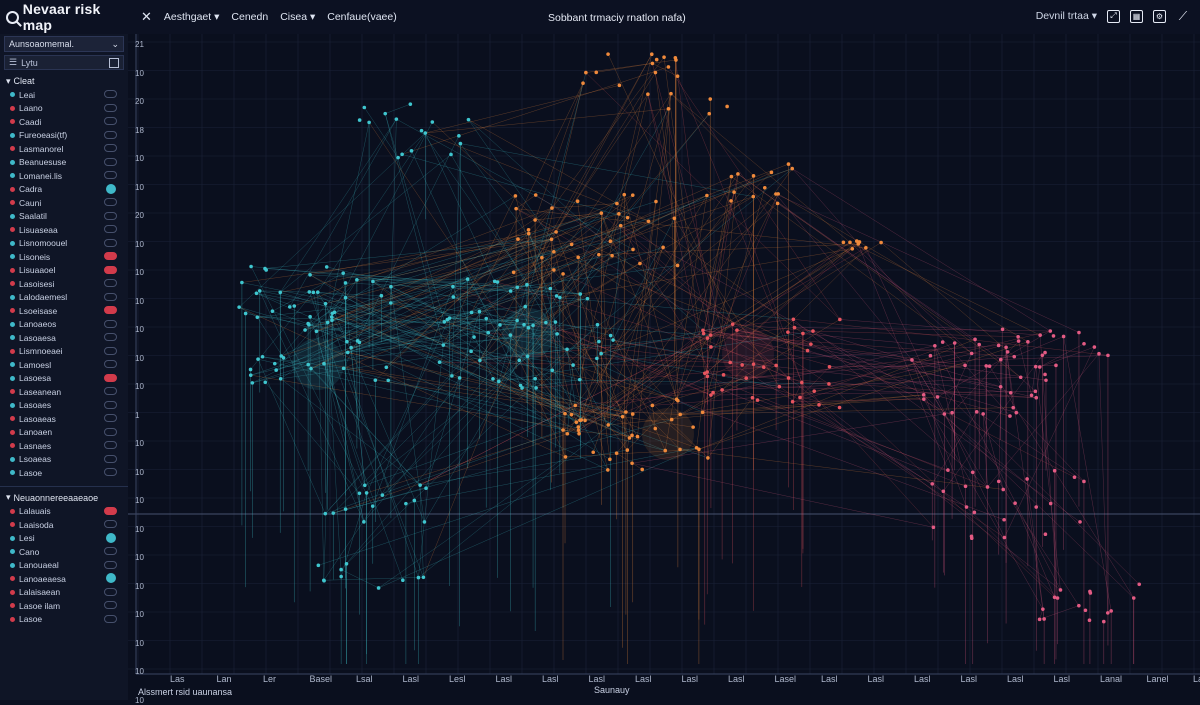 This screenshot has height=705, width=1200. Describe the element at coordinates (64, 419) in the screenshot. I see `layer-row: Lasoaeas` at that location.